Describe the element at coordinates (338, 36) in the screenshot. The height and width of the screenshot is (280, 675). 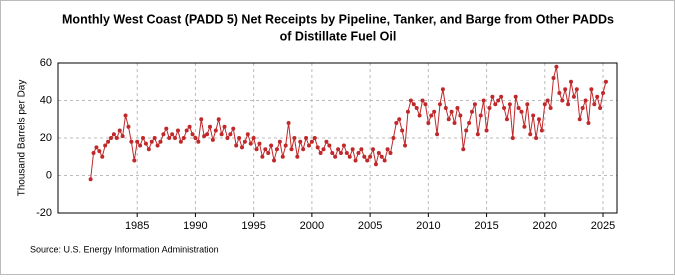
I see `chart-title: of Distillate Fuel Oil` at that location.